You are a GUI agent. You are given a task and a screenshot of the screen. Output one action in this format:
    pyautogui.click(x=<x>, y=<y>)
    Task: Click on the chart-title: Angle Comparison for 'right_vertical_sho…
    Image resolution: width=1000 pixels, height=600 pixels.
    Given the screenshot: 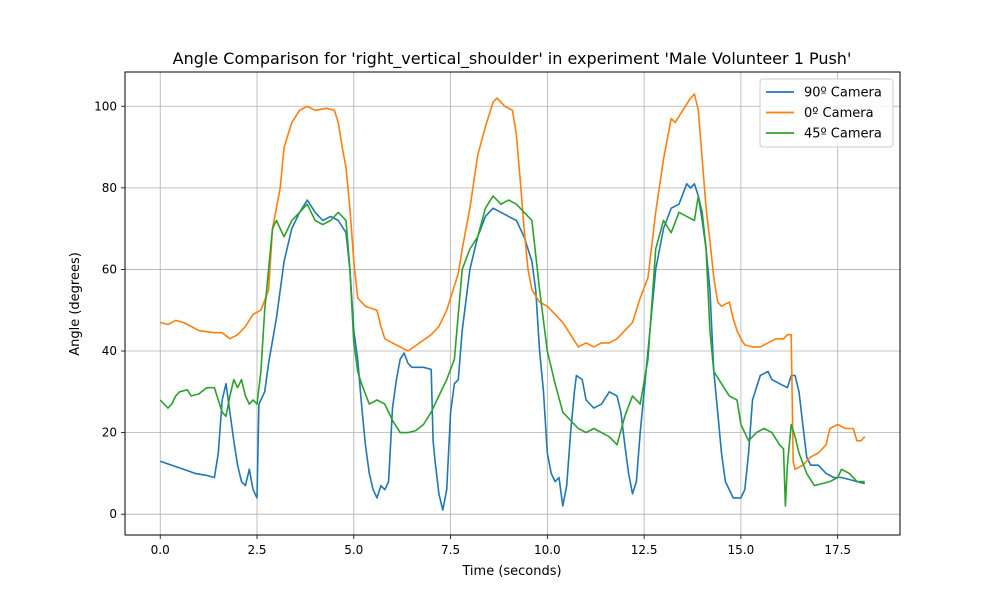 What is the action you would take?
    pyautogui.click(x=512, y=59)
    